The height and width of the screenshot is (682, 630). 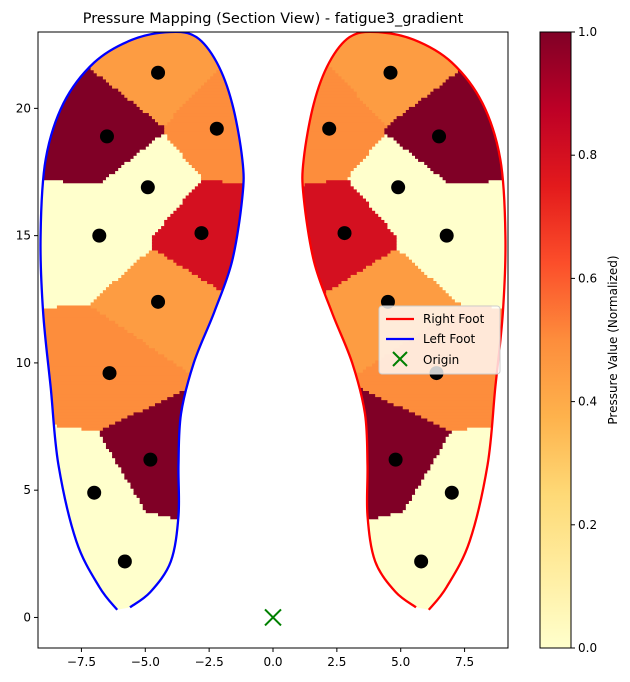 What do you see at coordinates (23, 363) in the screenshot?
I see `y-tick-label: 10` at bounding box center [23, 363].